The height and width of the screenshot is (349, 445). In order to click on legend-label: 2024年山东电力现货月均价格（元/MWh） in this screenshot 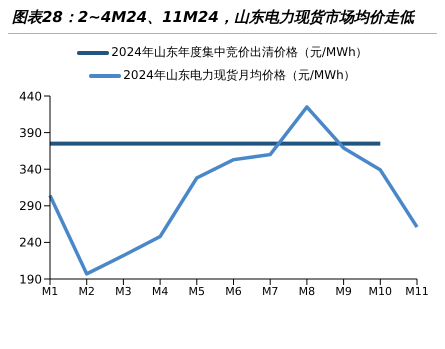, I will do `click(239, 75)`.